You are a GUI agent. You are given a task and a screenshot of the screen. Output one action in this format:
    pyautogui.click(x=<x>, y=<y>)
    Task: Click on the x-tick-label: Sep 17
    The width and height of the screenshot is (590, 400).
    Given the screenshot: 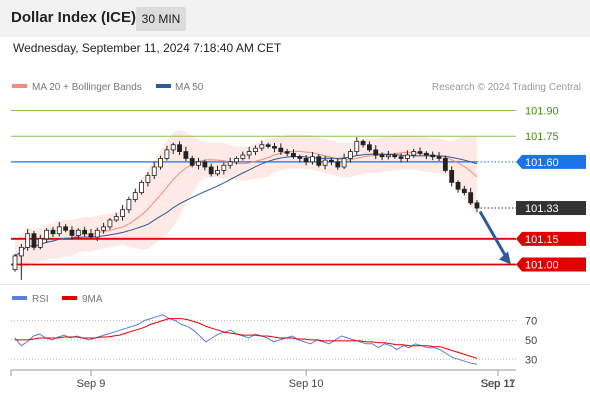 What is the action you would take?
    pyautogui.click(x=498, y=384)
    